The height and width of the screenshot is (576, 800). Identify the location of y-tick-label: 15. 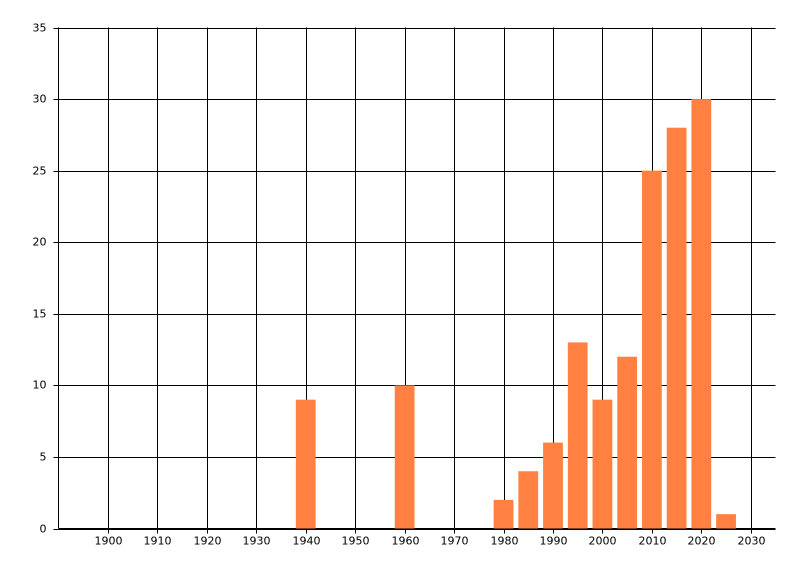
(40, 314).